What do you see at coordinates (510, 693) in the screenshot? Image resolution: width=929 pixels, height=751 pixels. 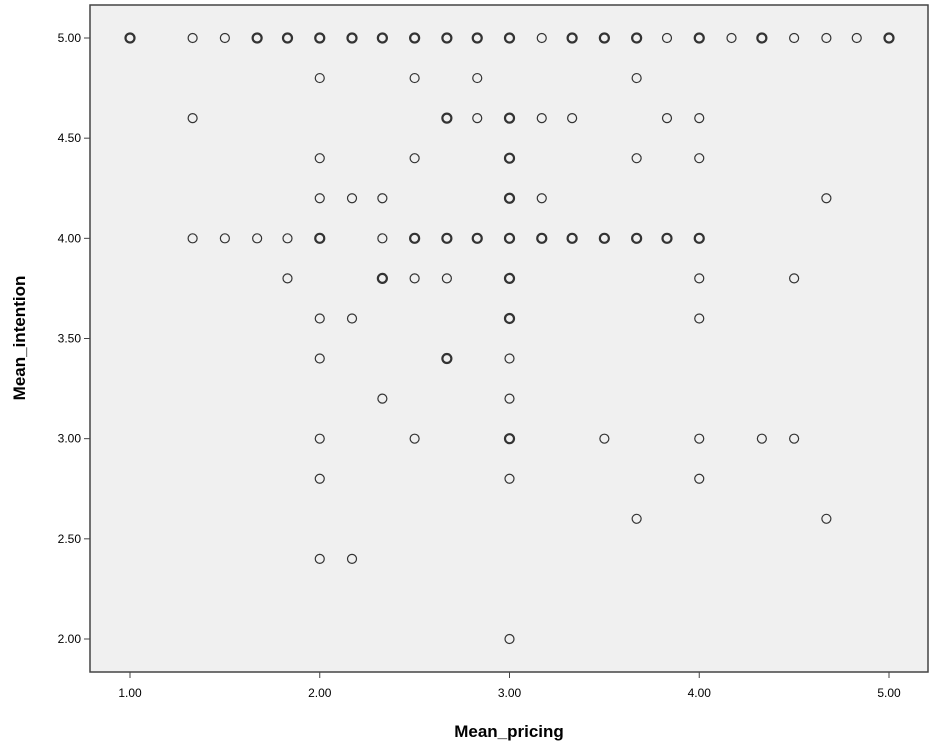 I see `x-tick-label: 3.00` at bounding box center [510, 693].